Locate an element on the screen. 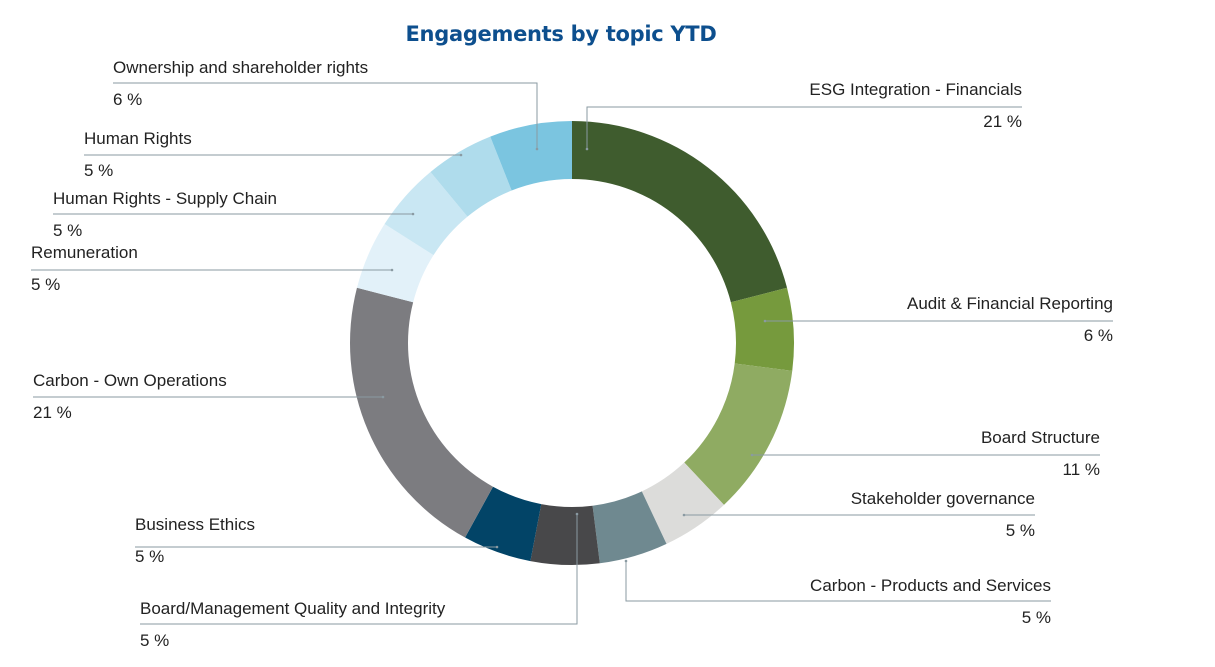 The width and height of the screenshot is (1215, 667). slice-label-7: Carbon - Own Operations 21 % is located at coordinates (130, 397).